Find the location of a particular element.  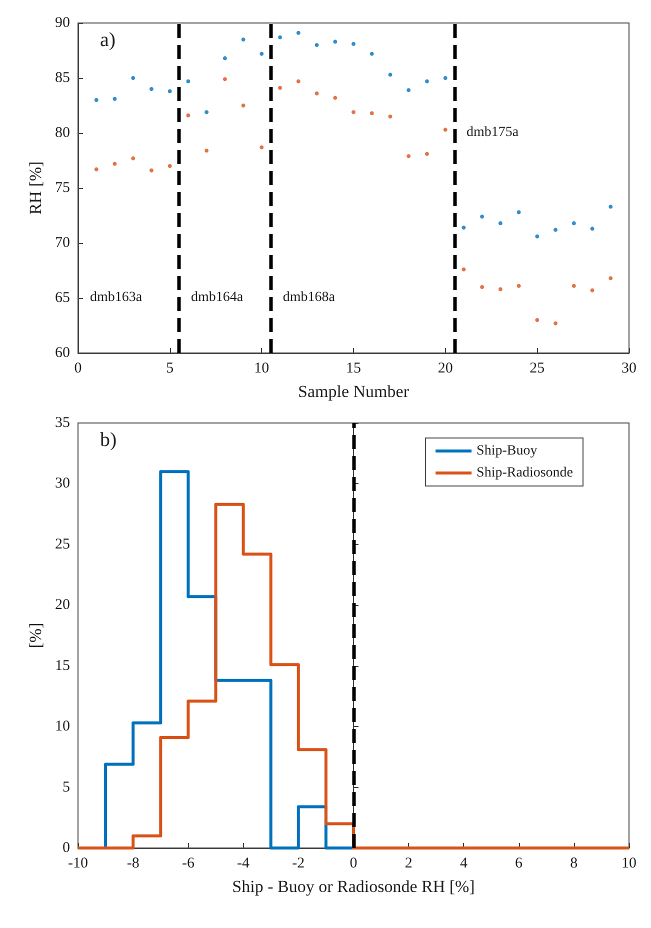

x-tick-label: 2 is located at coordinates (408, 864).